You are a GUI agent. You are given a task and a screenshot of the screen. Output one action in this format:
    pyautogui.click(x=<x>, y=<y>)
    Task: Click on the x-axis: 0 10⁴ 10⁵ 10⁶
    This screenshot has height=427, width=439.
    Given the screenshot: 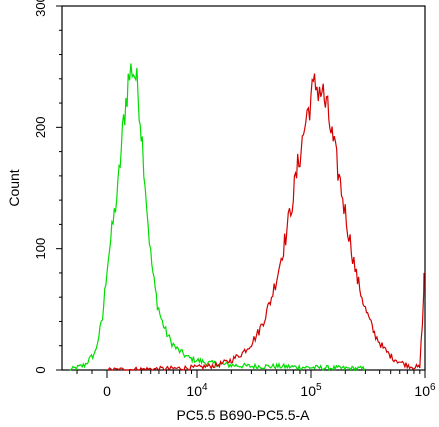 What is the action you would take?
    pyautogui.click(x=256, y=384)
    